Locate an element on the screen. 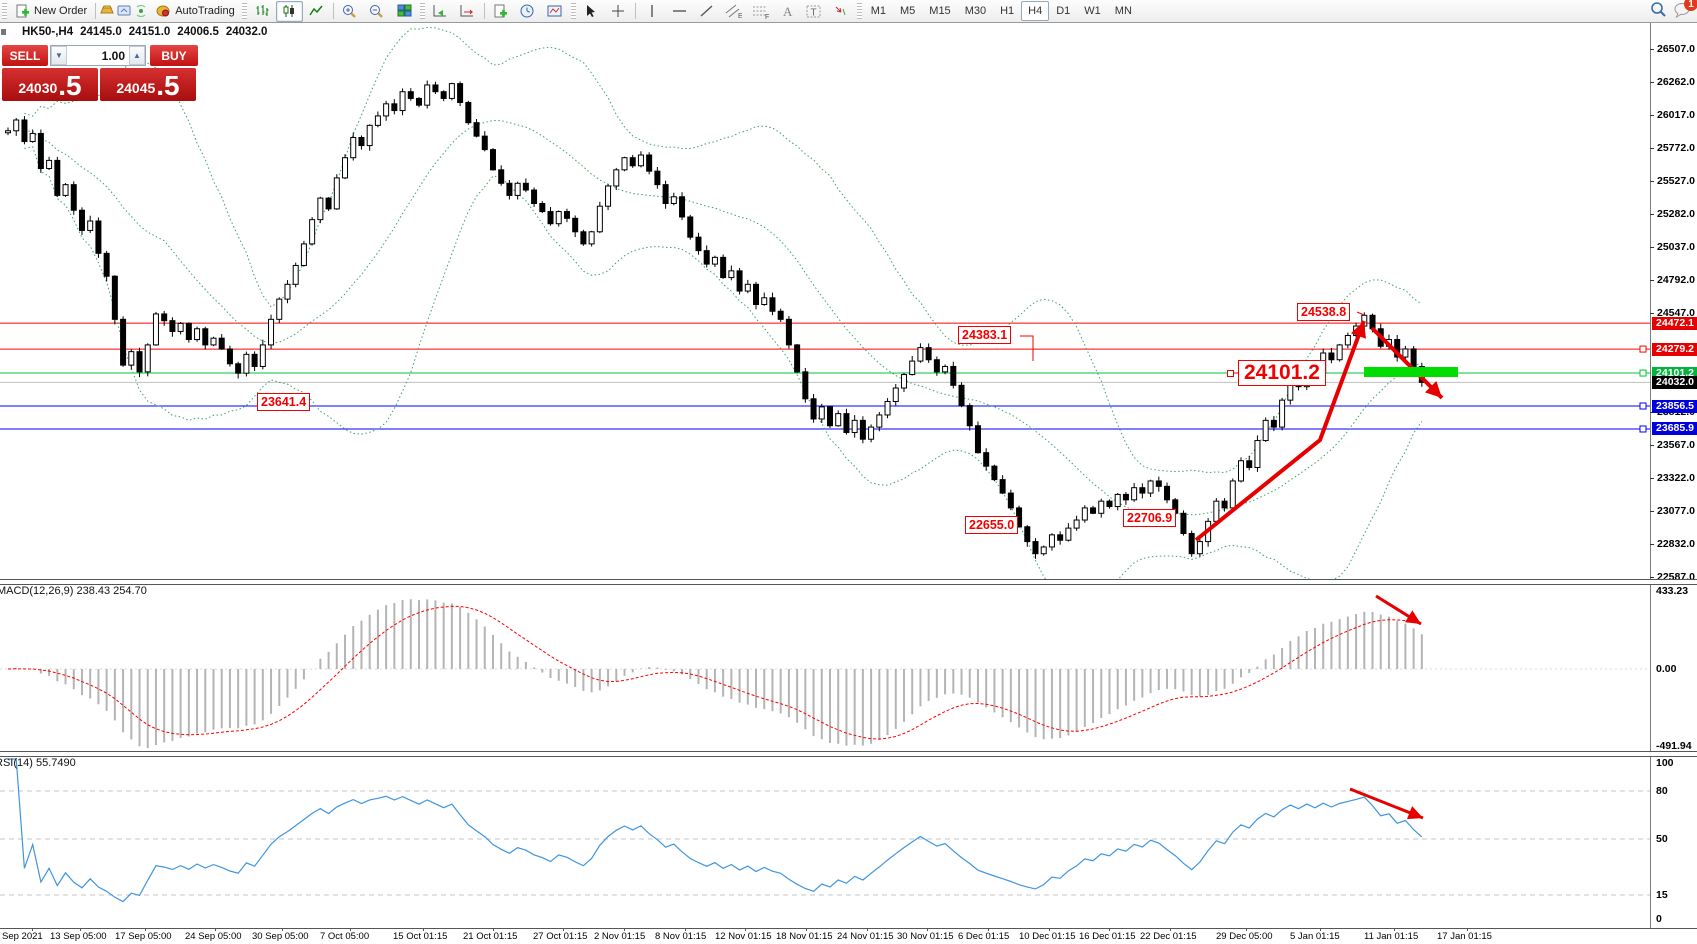  timeframe-button-m15: M15 is located at coordinates (940, 11).